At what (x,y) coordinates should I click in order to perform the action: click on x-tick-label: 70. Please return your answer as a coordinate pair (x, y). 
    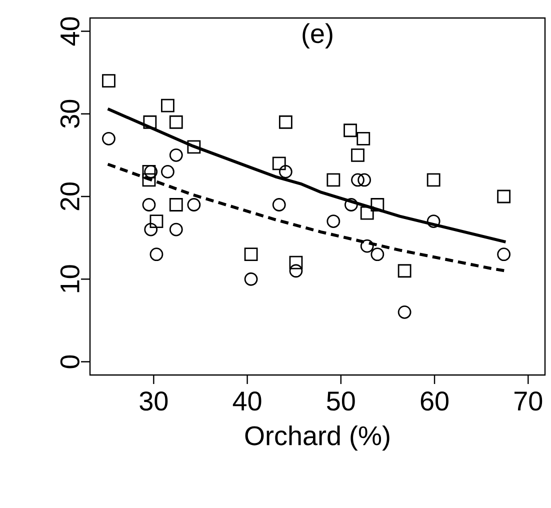
    Looking at the image, I should click on (528, 401).